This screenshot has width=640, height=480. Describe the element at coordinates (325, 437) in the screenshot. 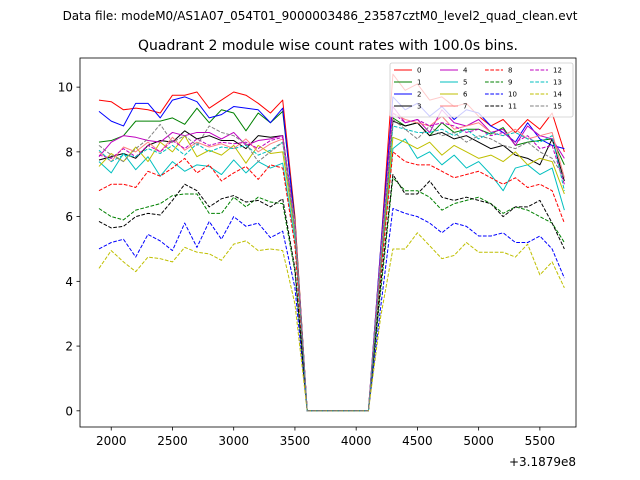

I see `x-axis: 2000 2500 3000 3500 4000 4500 5000 5500` at that location.